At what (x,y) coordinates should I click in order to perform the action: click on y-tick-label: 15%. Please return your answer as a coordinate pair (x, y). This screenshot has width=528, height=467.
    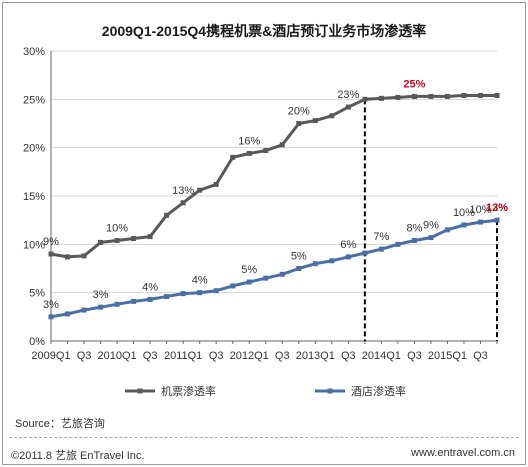
    Looking at the image, I should click on (34, 197).